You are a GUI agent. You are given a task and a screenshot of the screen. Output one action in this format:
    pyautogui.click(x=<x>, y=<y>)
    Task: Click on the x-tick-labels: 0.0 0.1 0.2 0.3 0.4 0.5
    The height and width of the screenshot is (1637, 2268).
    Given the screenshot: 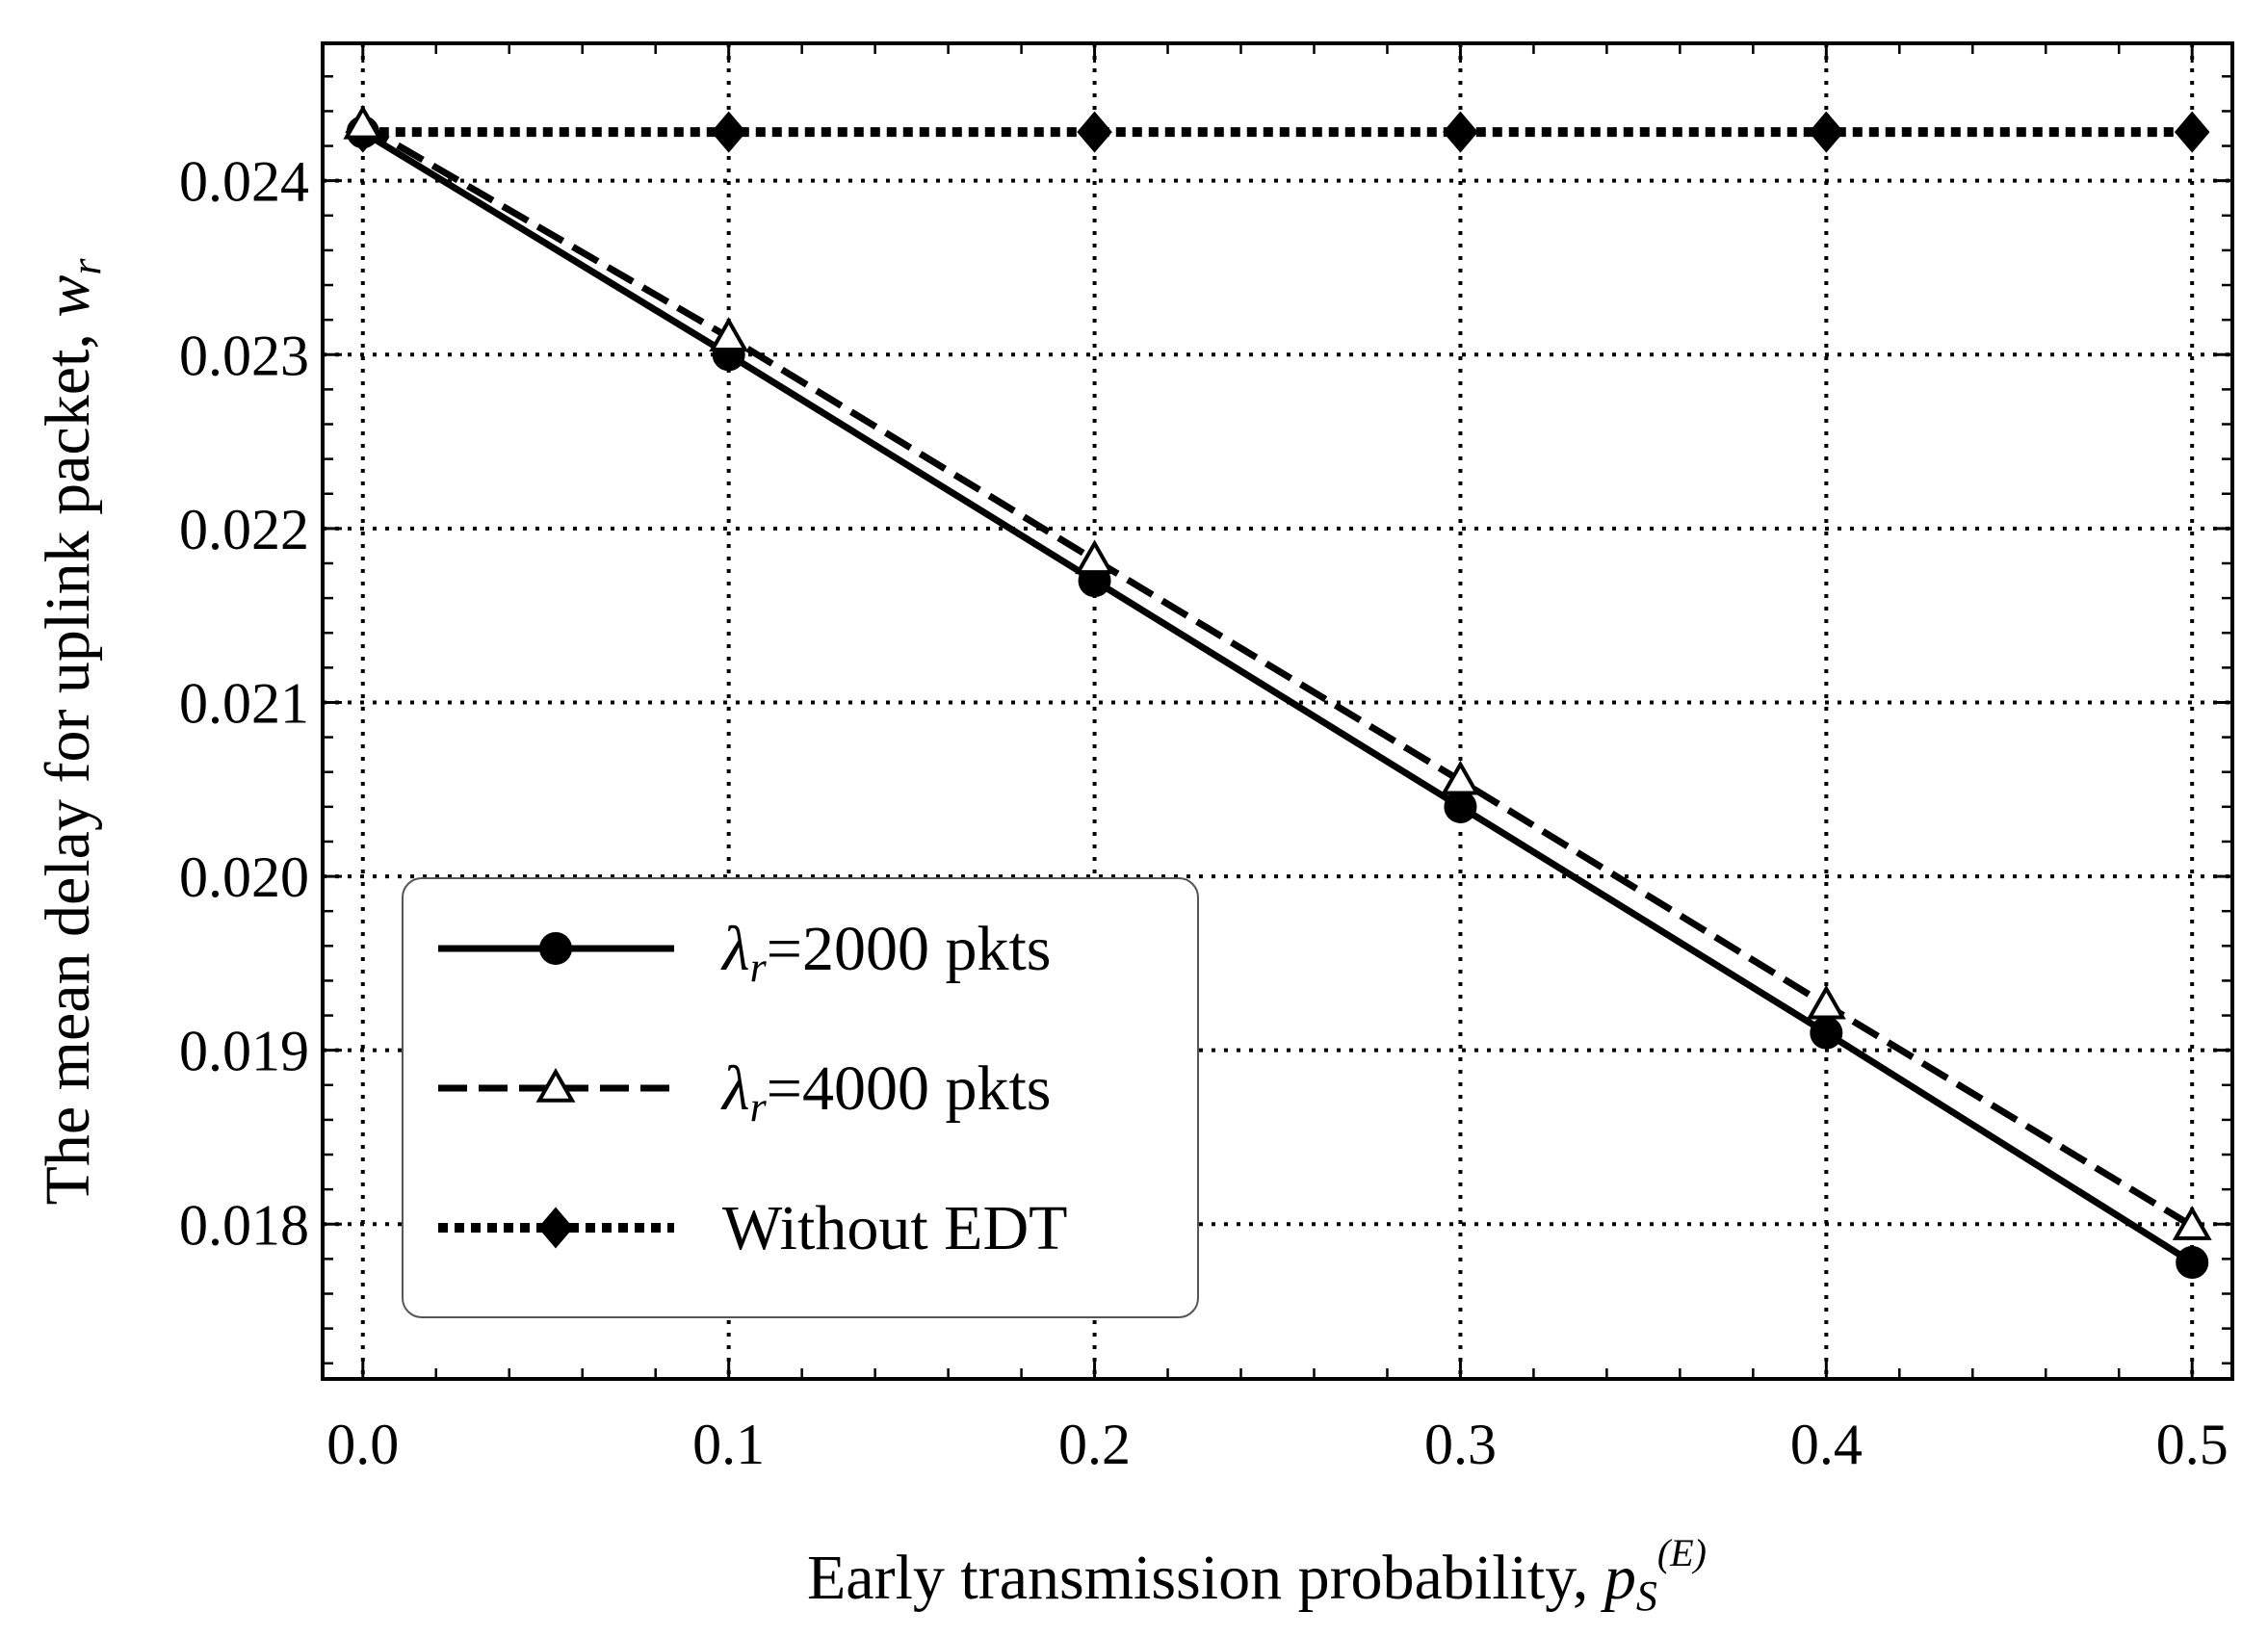 What is the action you would take?
    pyautogui.click(x=1277, y=1444)
    